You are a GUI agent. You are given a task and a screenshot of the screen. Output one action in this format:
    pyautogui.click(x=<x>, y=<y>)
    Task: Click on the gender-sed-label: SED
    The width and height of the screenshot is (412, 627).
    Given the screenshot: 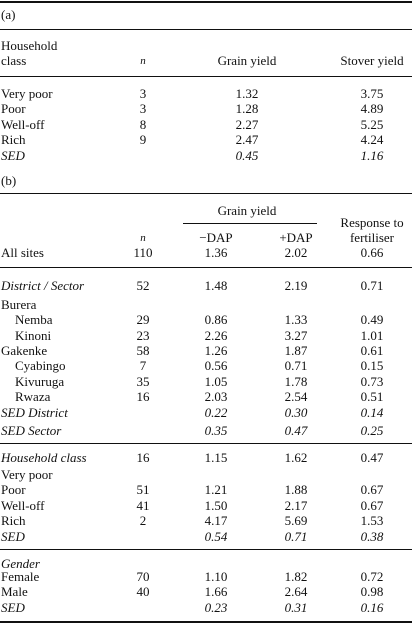 What is the action you would take?
    pyautogui.click(x=13, y=607)
    